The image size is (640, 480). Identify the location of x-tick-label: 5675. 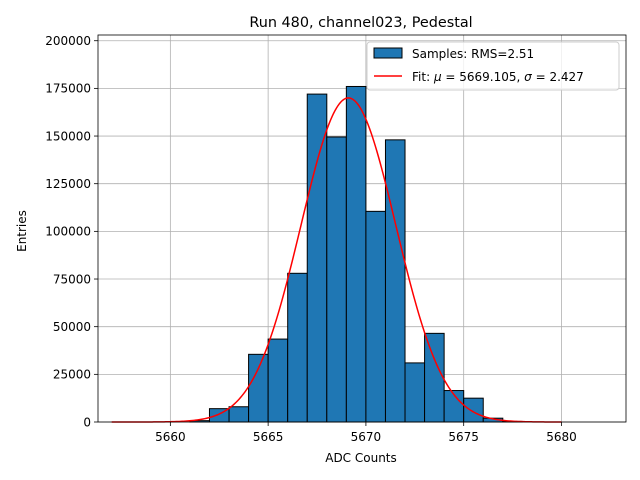
(463, 437).